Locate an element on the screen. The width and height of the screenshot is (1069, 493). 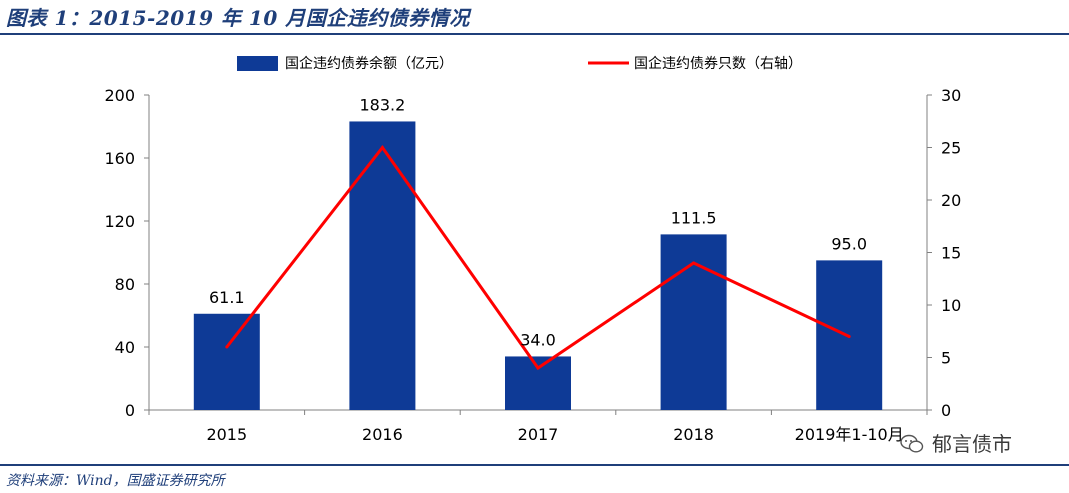
left-tick-label: 80 is located at coordinates (125, 284).